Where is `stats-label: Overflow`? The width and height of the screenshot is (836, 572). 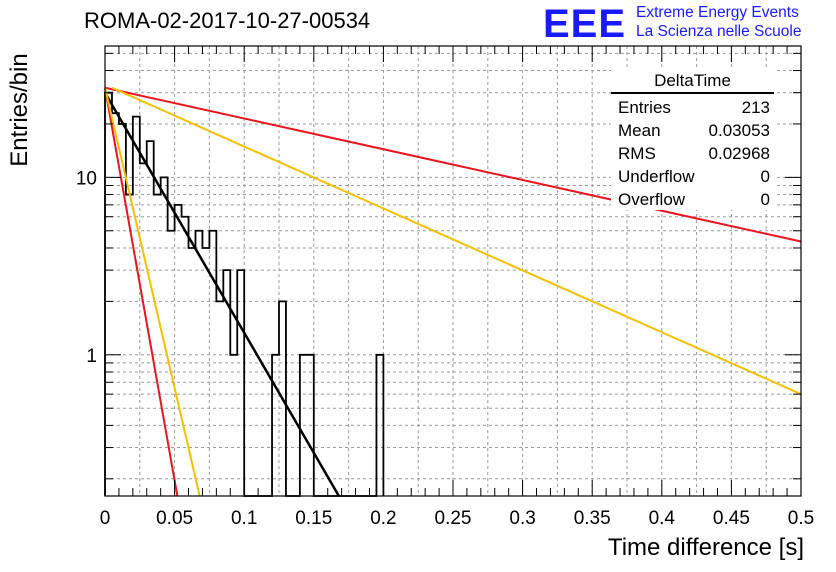 stats-label: Overflow is located at coordinates (652, 199).